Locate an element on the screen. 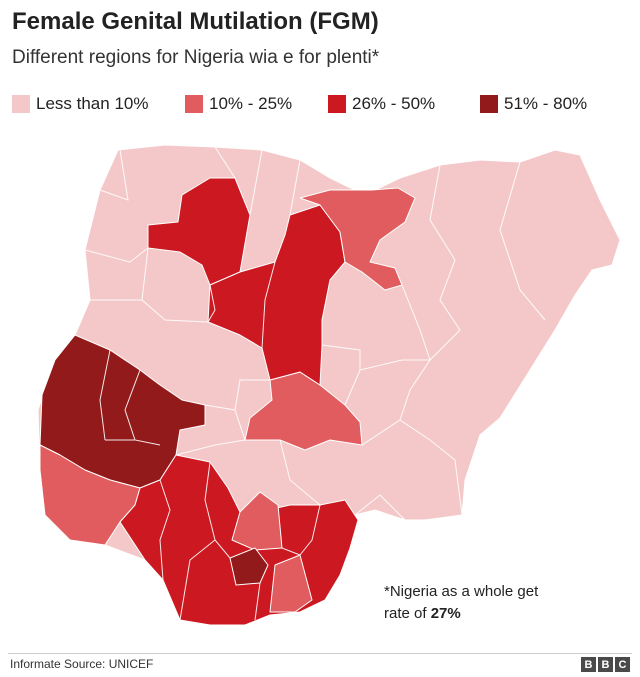  footnote: *Nigeria as a whole get rate of 27% is located at coordinates (484, 603).